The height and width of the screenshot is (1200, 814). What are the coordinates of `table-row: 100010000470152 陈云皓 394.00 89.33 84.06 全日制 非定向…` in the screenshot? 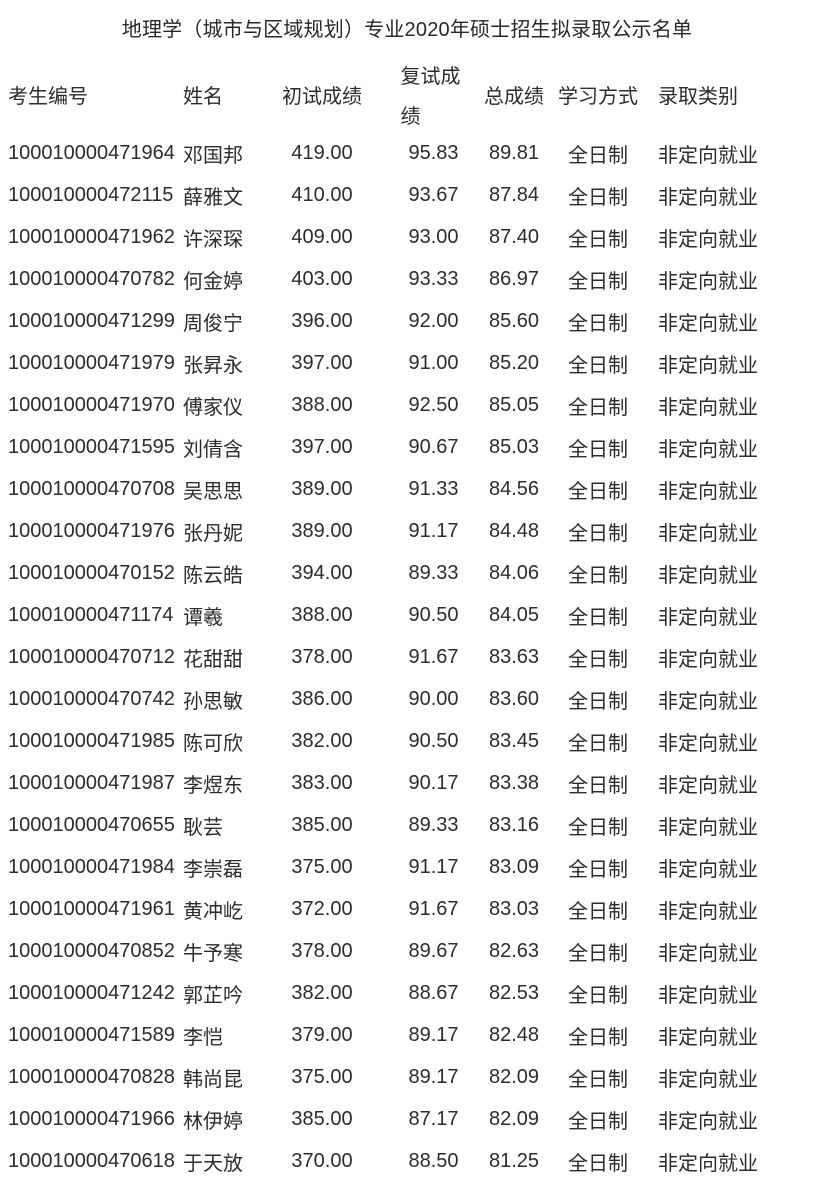 It's located at (407, 573).